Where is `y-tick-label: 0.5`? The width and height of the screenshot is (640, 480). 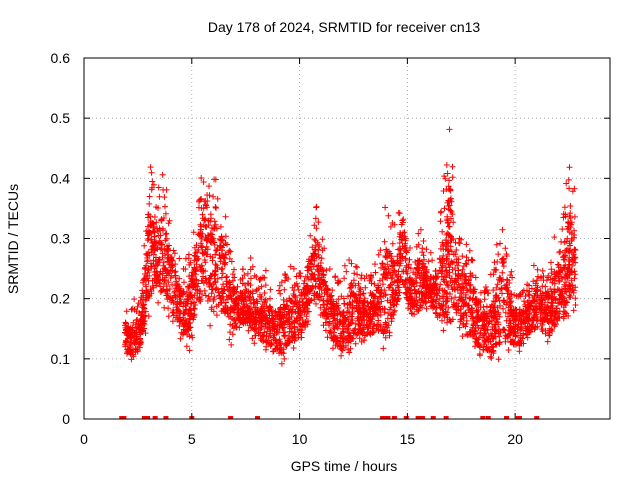 y-tick-label: 0.5 is located at coordinates (61, 118).